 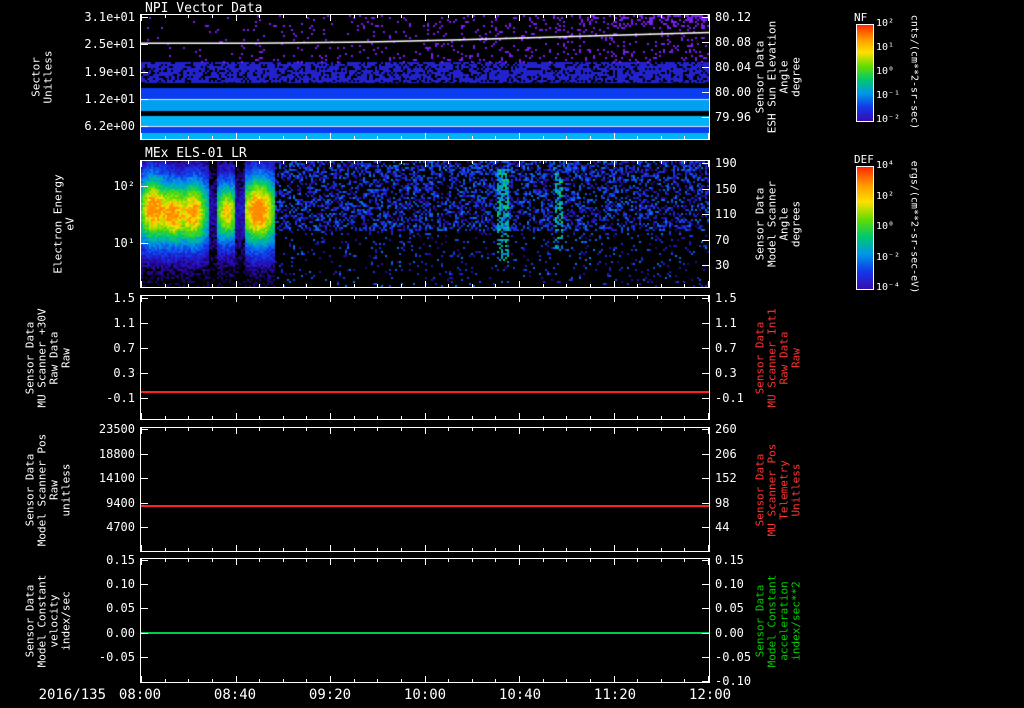 I want to click on npi-vector-left-tick-label: 1.9e+01, so click(x=109, y=71).